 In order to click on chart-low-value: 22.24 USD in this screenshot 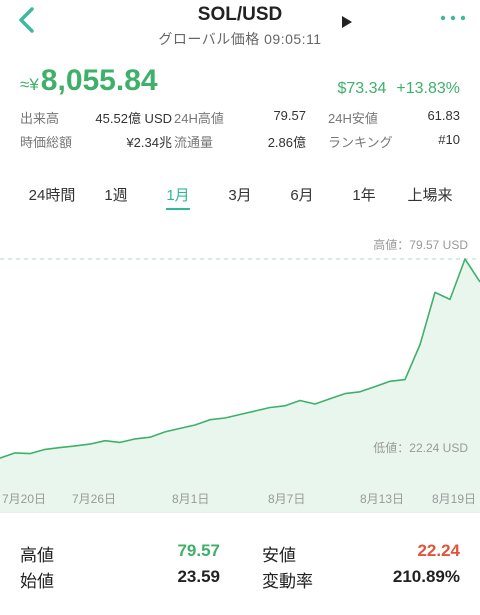, I will do `click(438, 448)`.